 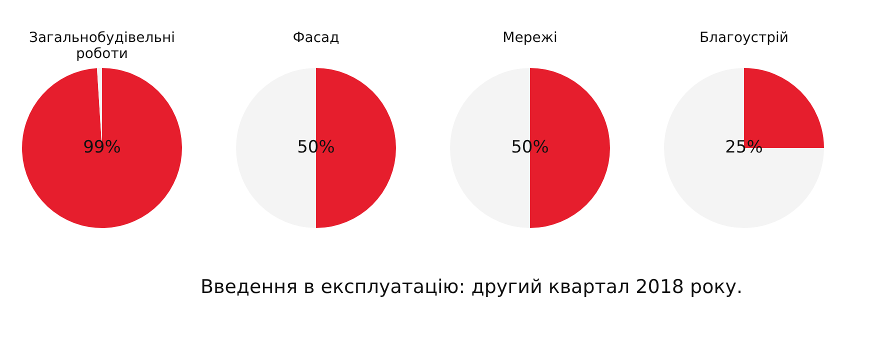 What do you see at coordinates (102, 45) in the screenshot?
I see `chart-title: Загальнобудівельні роботи` at bounding box center [102, 45].